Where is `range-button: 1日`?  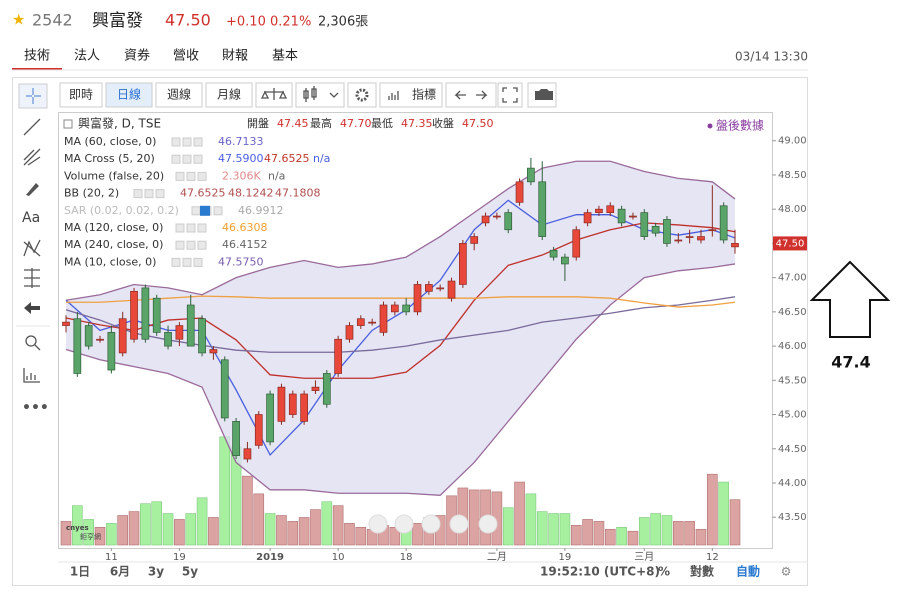 range-button: 1日 is located at coordinates (80, 572).